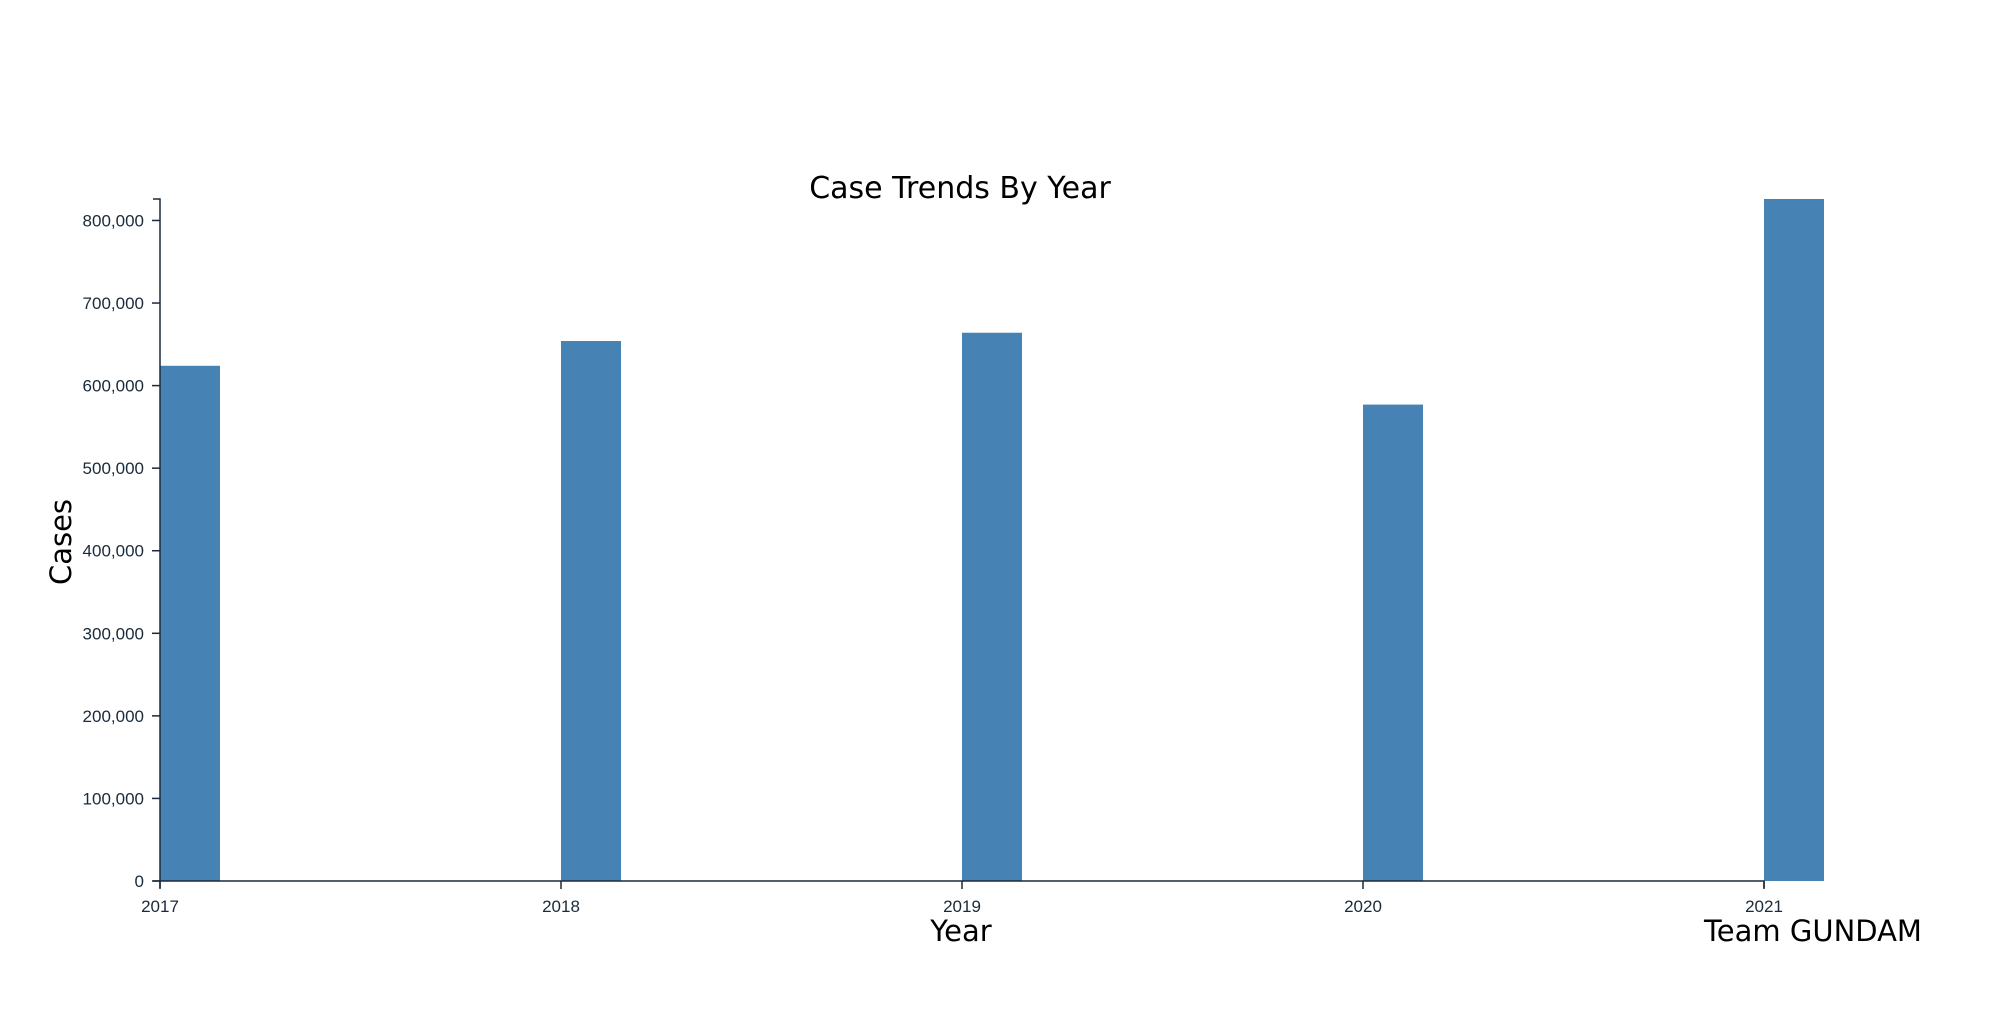  Describe the element at coordinates (1393, 642) in the screenshot. I see `bar-2020` at that location.